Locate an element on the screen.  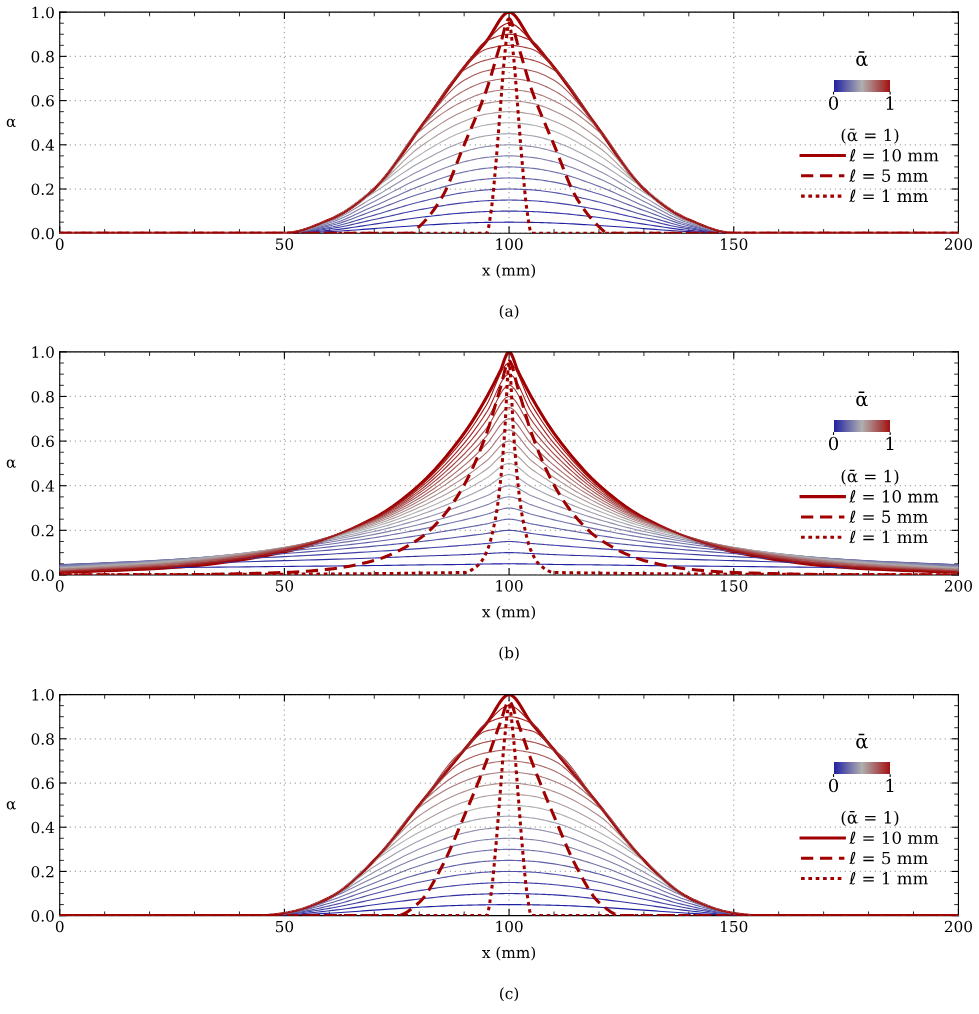
text: (a) is located at coordinates (509, 311).